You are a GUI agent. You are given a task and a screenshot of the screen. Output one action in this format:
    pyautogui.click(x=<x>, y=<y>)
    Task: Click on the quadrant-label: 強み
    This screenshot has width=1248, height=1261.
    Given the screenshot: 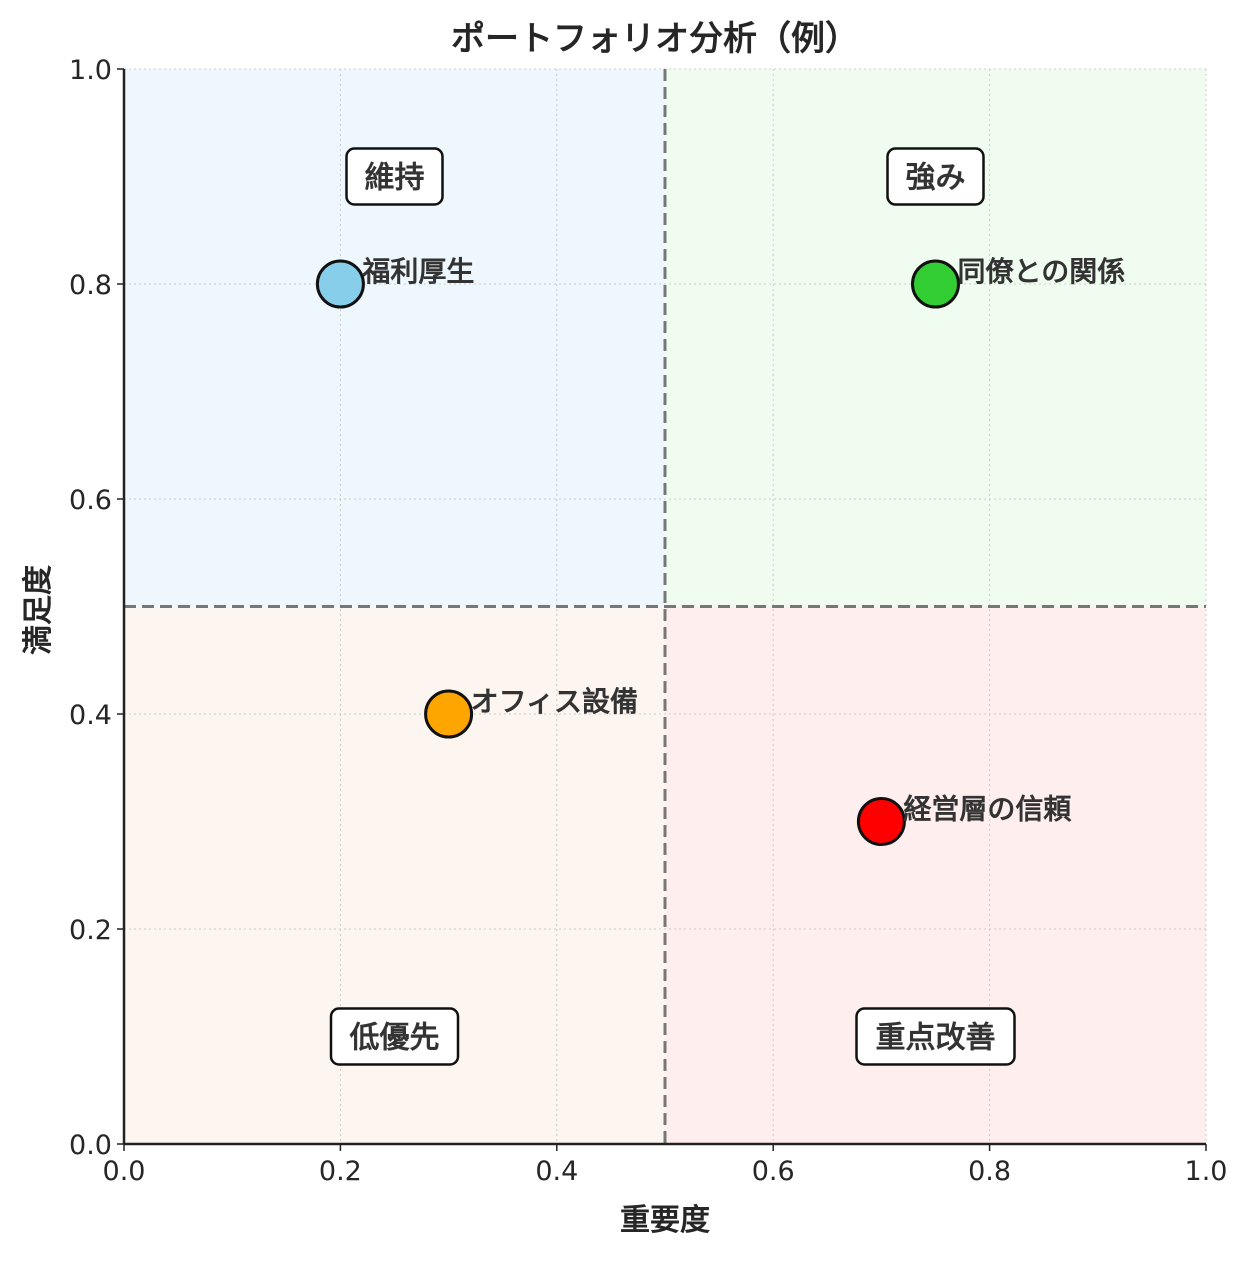 What is the action you would take?
    pyautogui.click(x=936, y=178)
    